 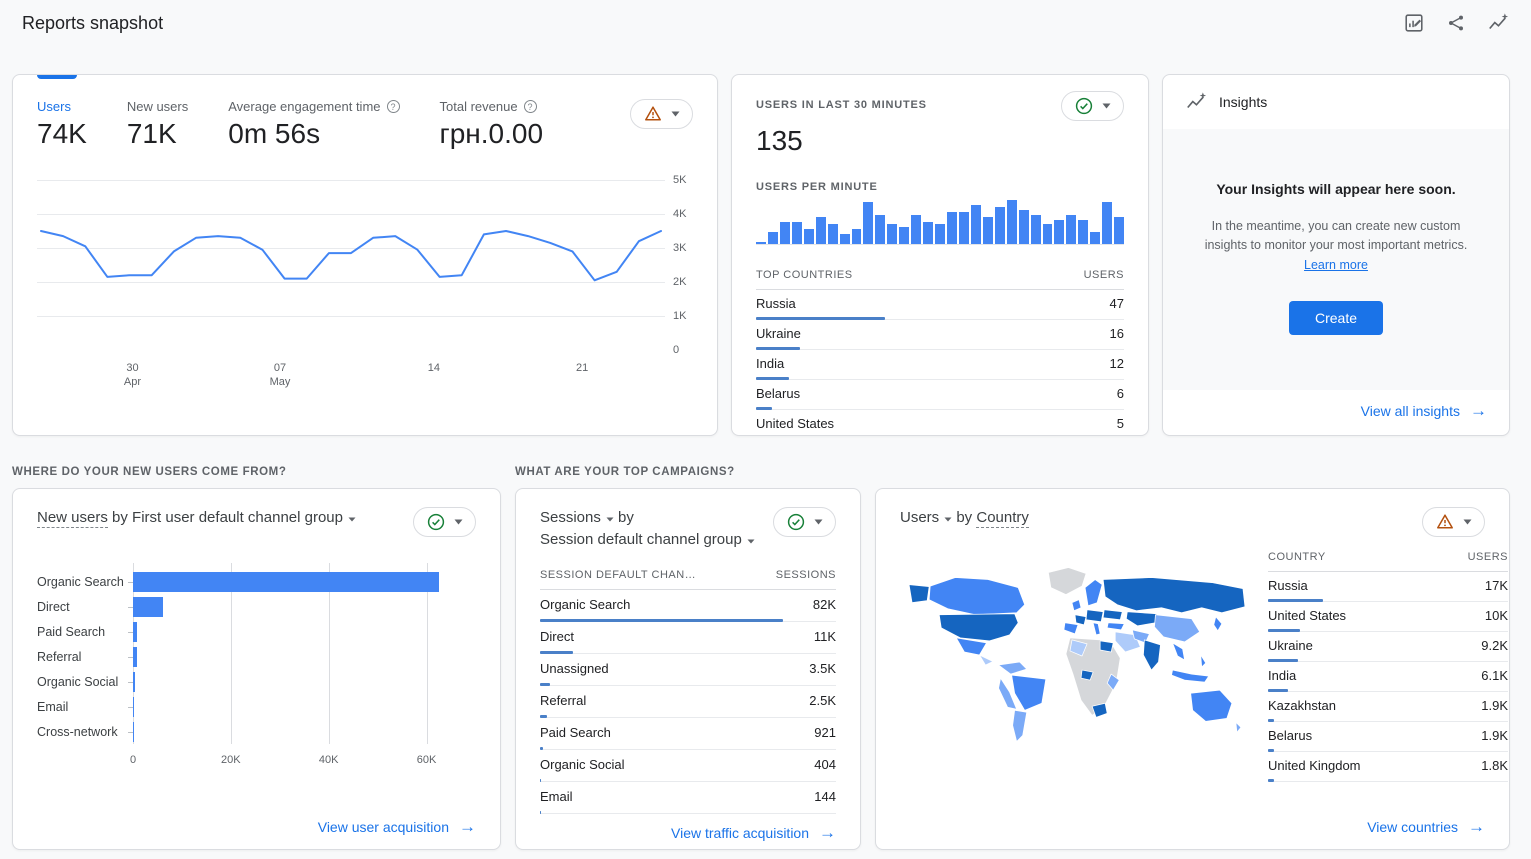 I want to click on row-label: Organic Social, so click(x=582, y=764).